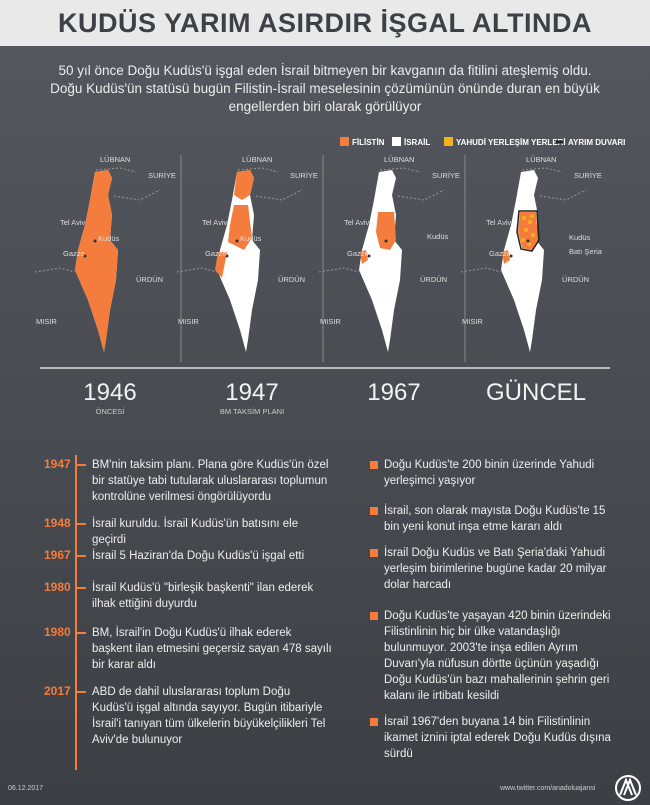 This screenshot has height=805, width=650. I want to click on footer-date: 06.12.2017, so click(26, 788).